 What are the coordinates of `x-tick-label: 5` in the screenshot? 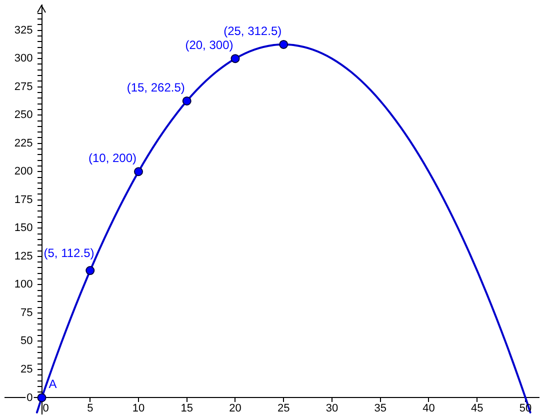 It's located at (90, 408).